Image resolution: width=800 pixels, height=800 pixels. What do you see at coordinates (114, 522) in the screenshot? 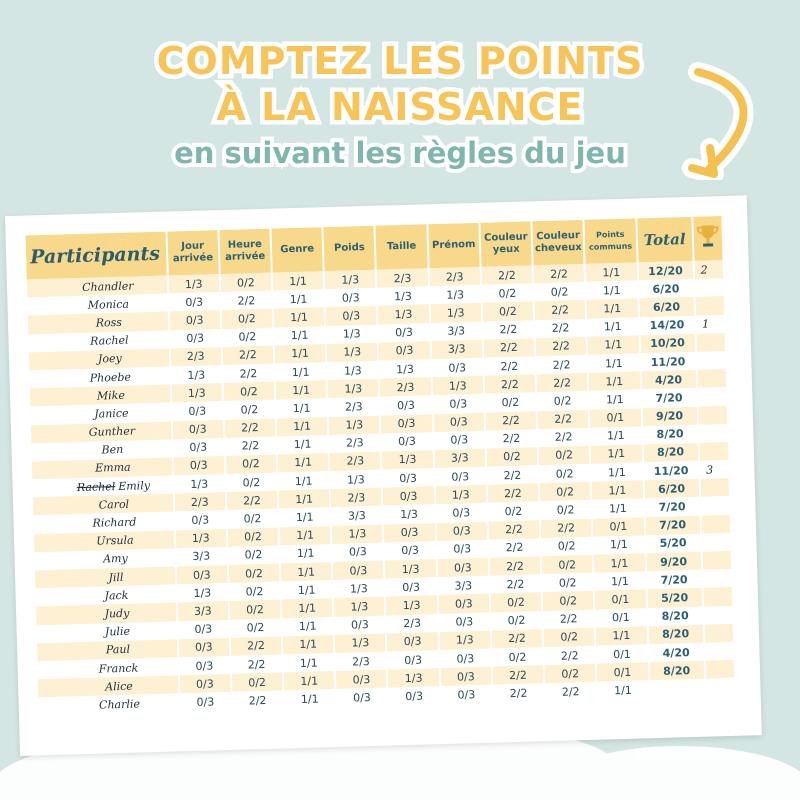
I see `participant-name-text: Richard` at bounding box center [114, 522].